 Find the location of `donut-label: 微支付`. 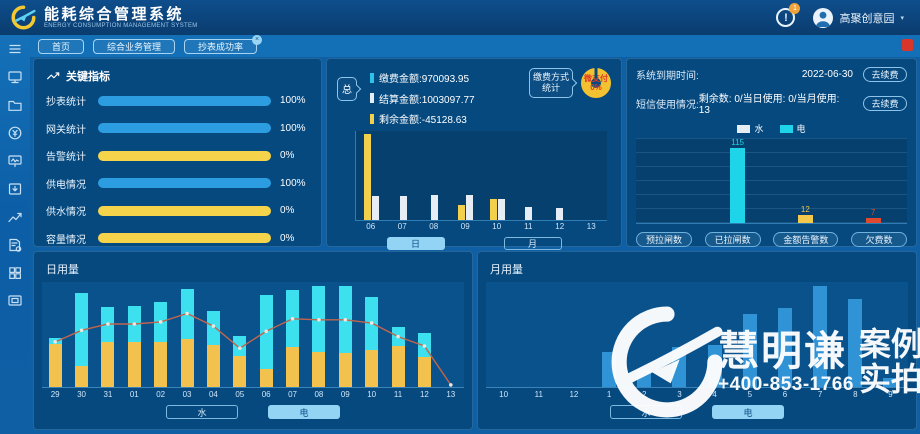

donut-label: 微支付 is located at coordinates (596, 78).